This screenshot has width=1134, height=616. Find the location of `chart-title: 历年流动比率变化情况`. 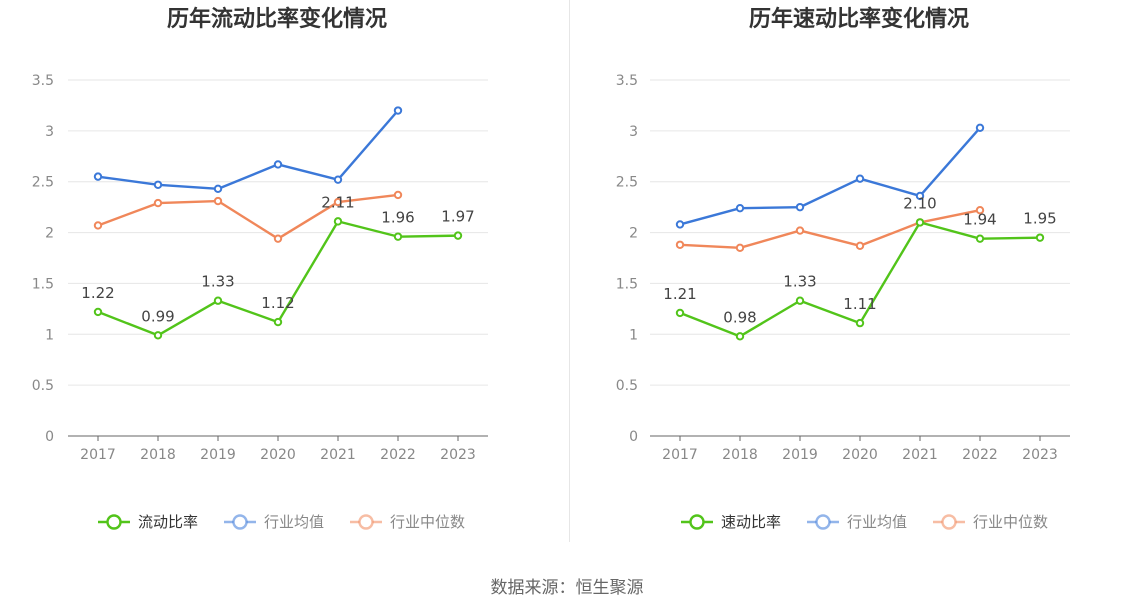

chart-title: 历年流动比率变化情况 is located at coordinates (277, 19).